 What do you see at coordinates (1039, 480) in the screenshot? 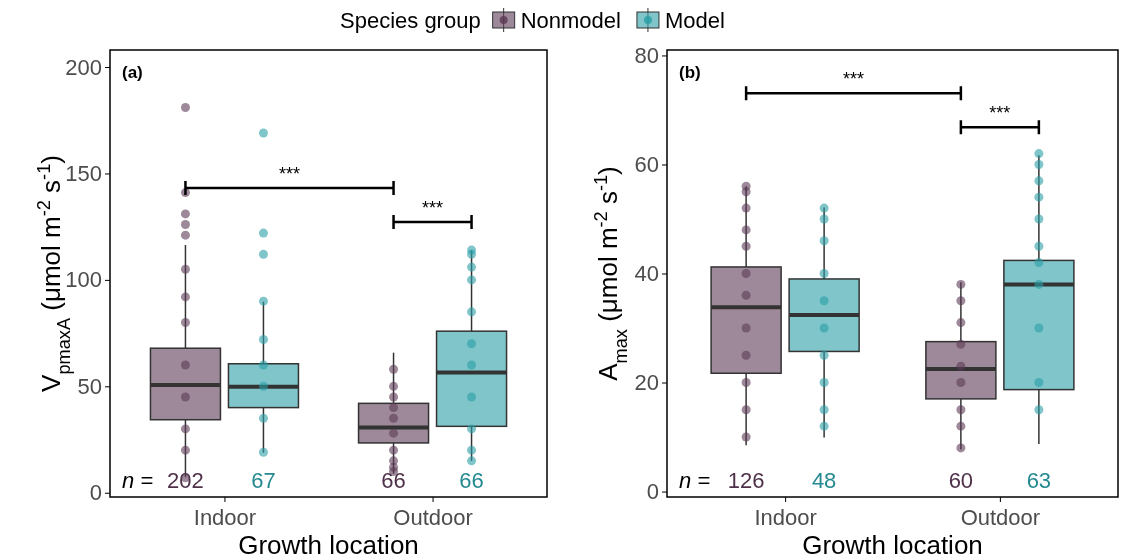
I see `text: 63` at bounding box center [1039, 480].